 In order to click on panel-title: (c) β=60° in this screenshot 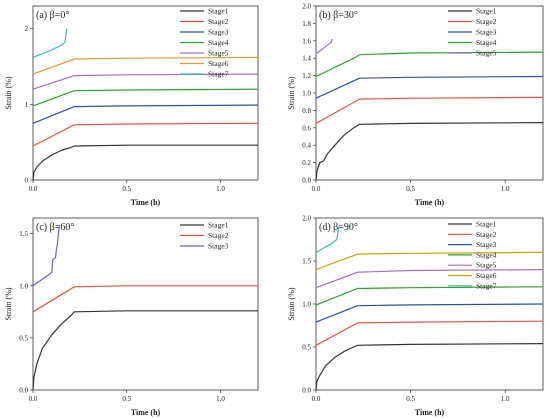, I will do `click(55, 227)`.